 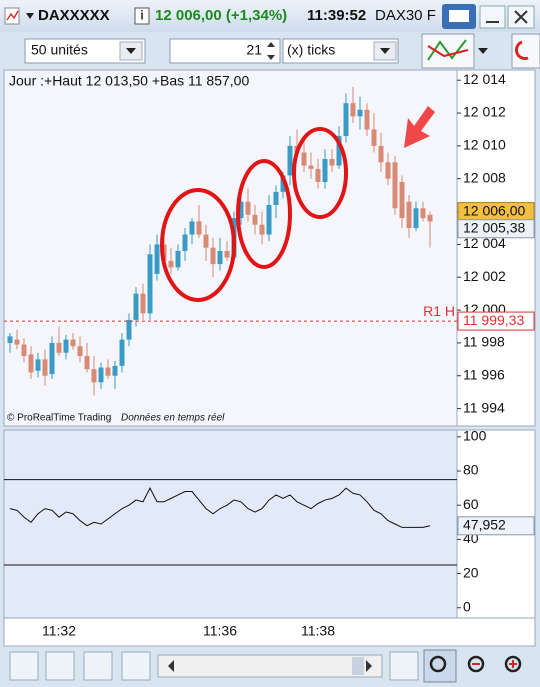 I want to click on y-tick-label: 60, so click(x=471, y=504).